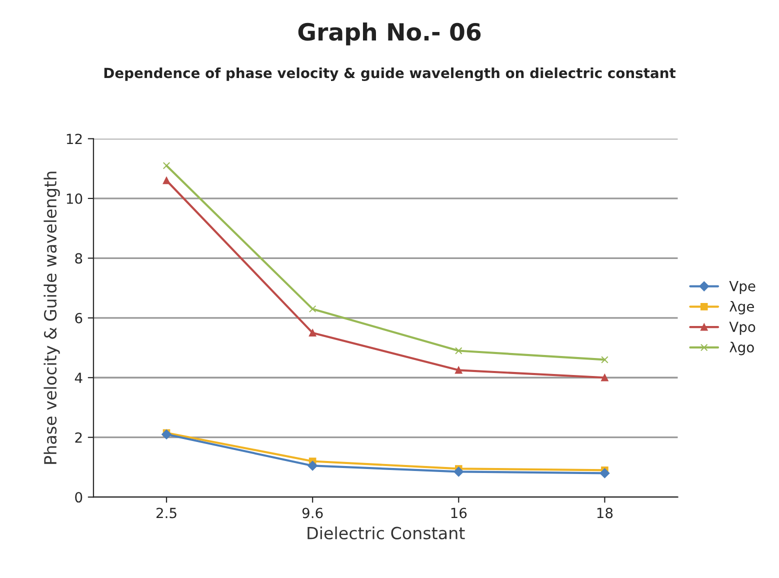 Image resolution: width=779 pixels, height=578 pixels. What do you see at coordinates (742, 287) in the screenshot?
I see `legend-label: Vpe` at bounding box center [742, 287].